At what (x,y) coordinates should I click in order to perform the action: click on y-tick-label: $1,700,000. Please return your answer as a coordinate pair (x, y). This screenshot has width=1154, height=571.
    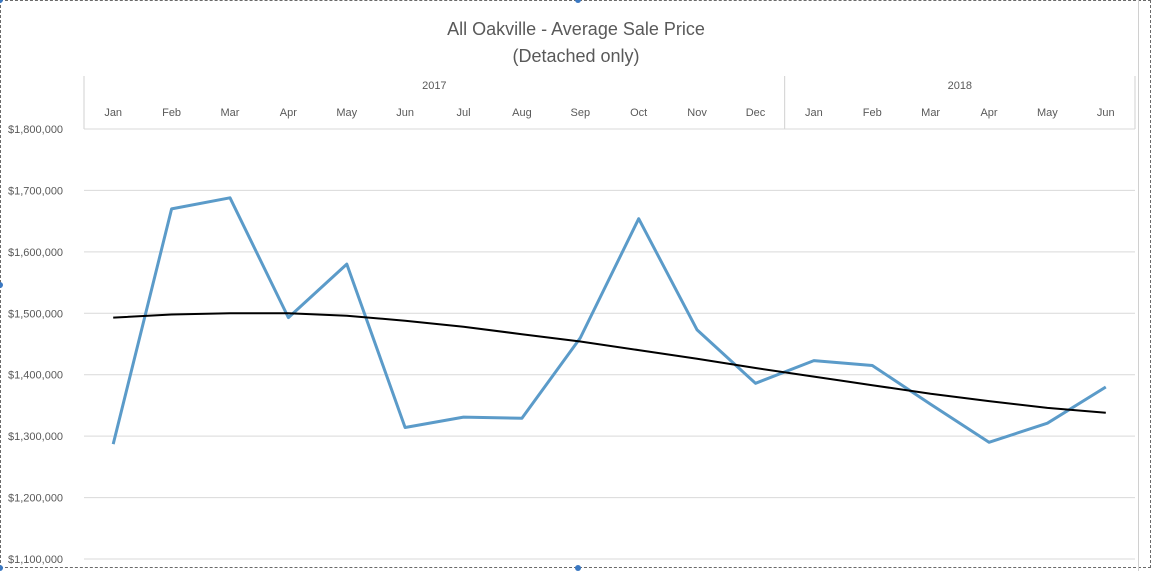
    Looking at the image, I should click on (35, 191).